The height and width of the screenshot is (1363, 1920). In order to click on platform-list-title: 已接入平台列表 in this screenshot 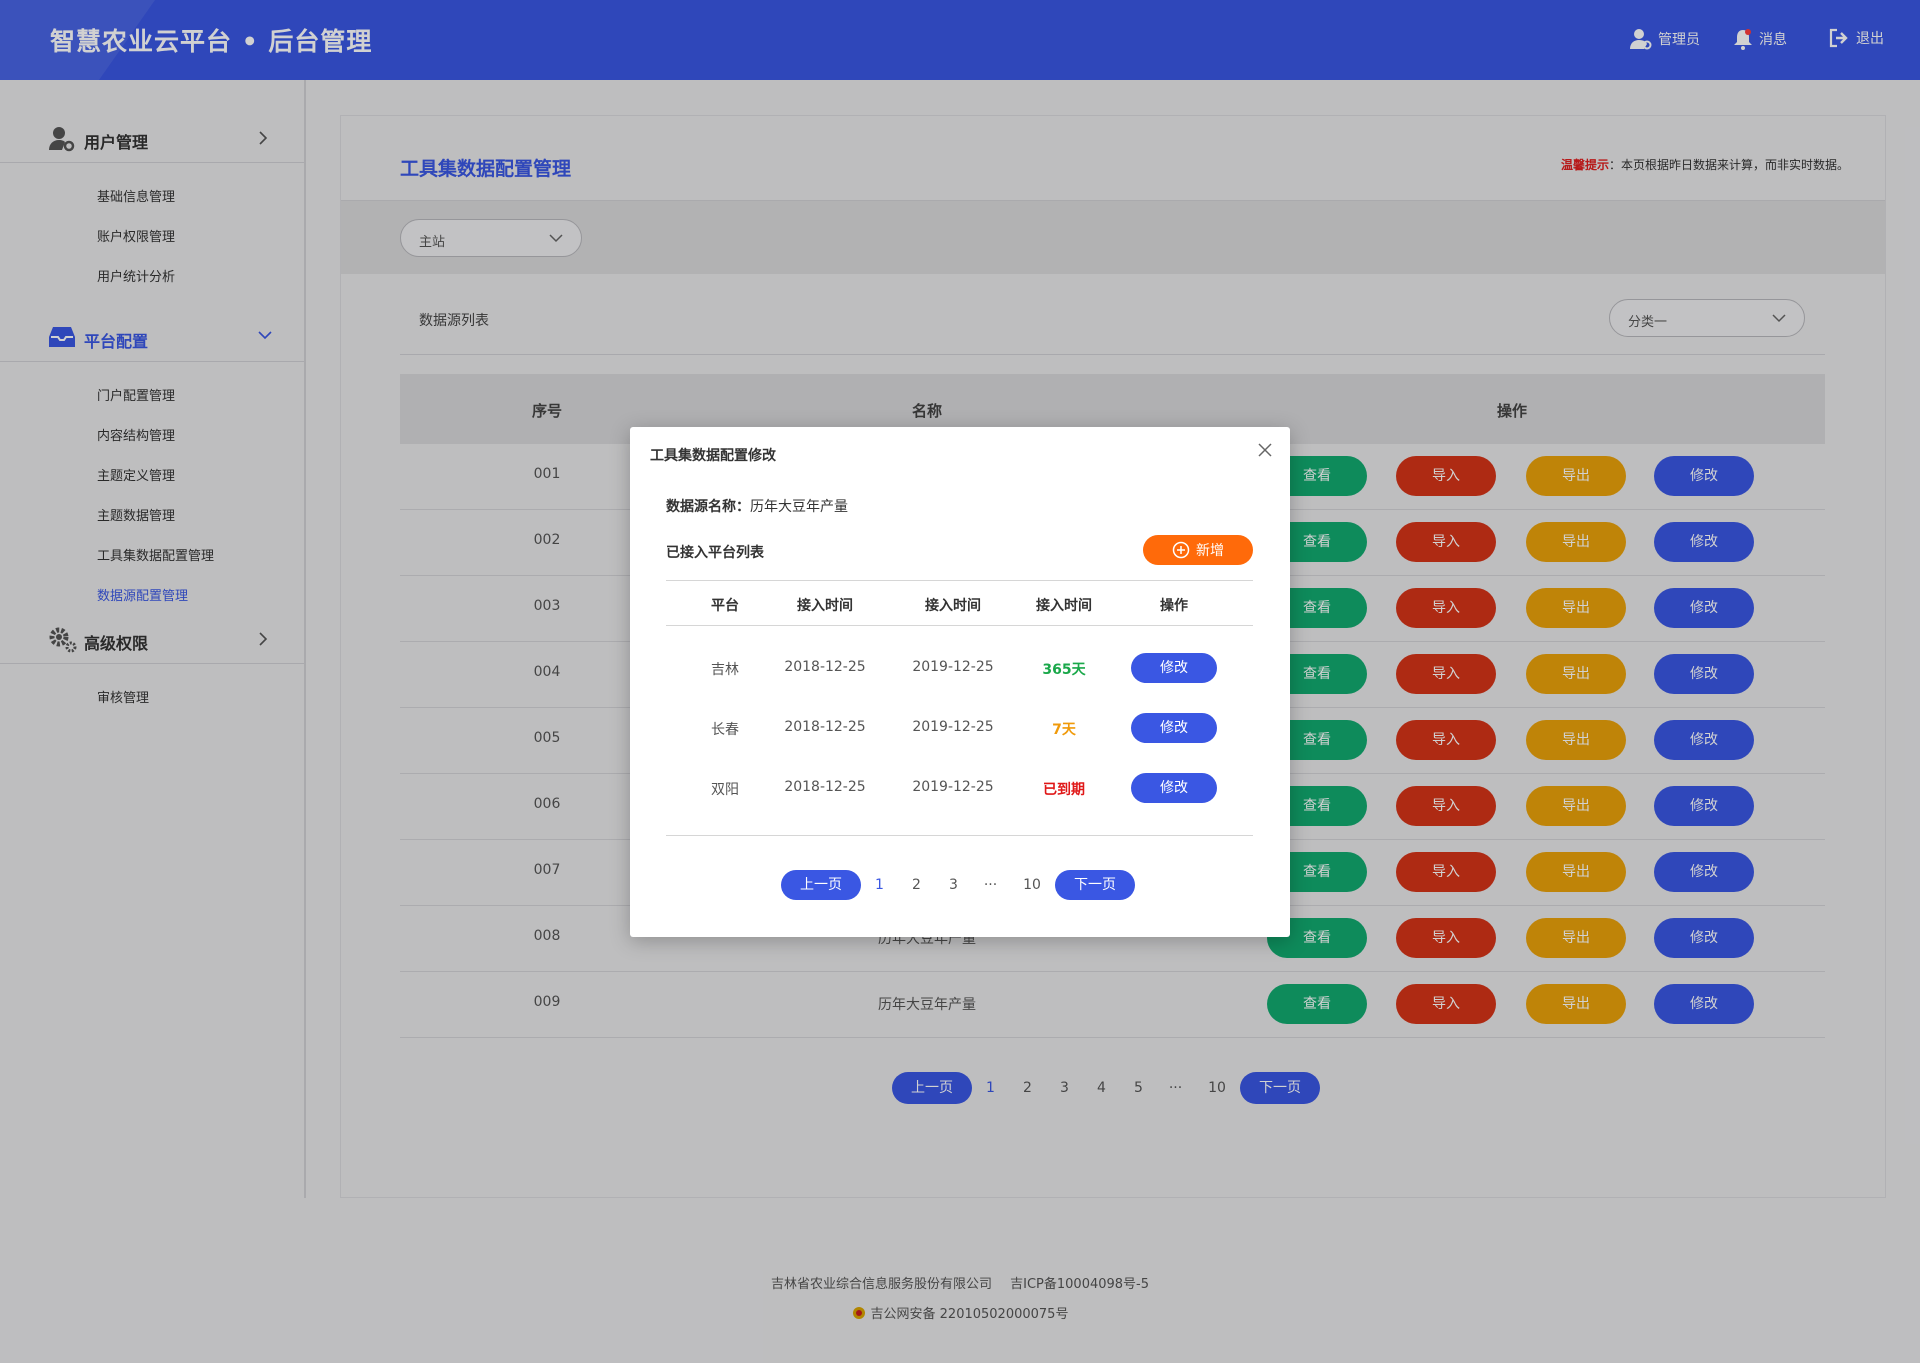, I will do `click(715, 553)`.